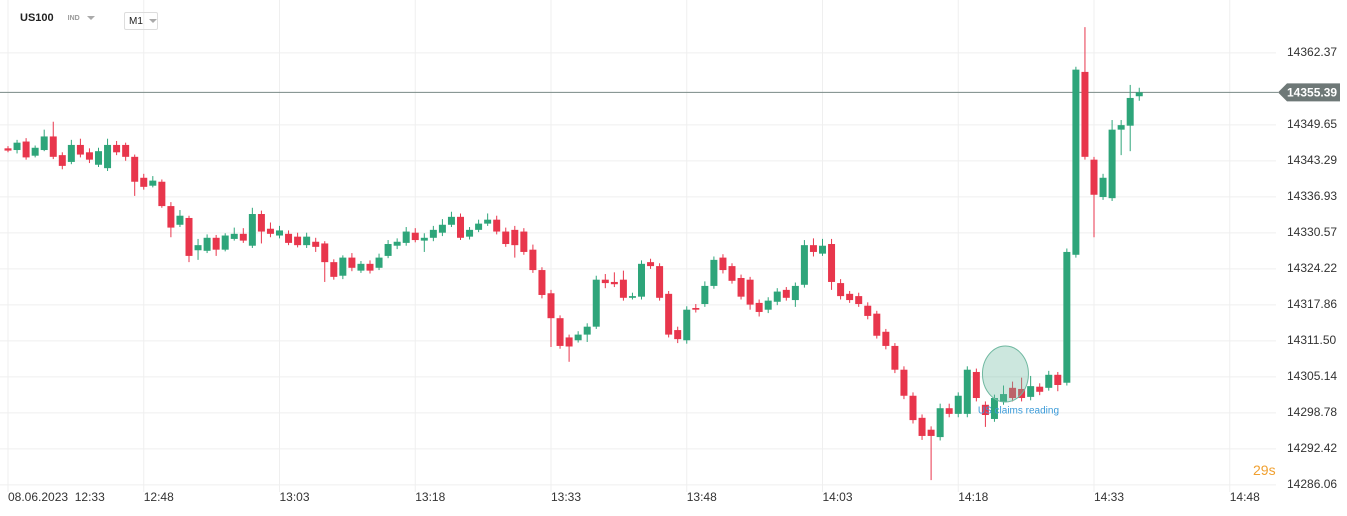 This screenshot has height=516, width=1347. Describe the element at coordinates (58, 18) in the screenshot. I see `symbol-selector: US100 IND` at that location.